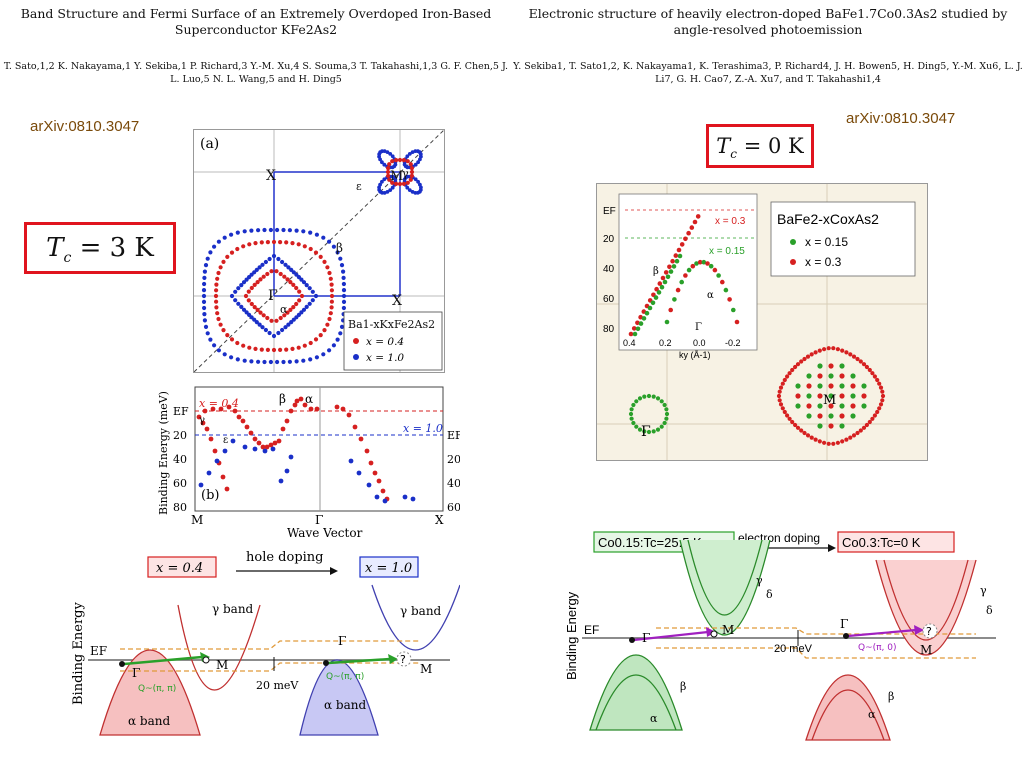  Describe the element at coordinates (339, 248) in the screenshot. I see `panel-a-beta: β` at that location.